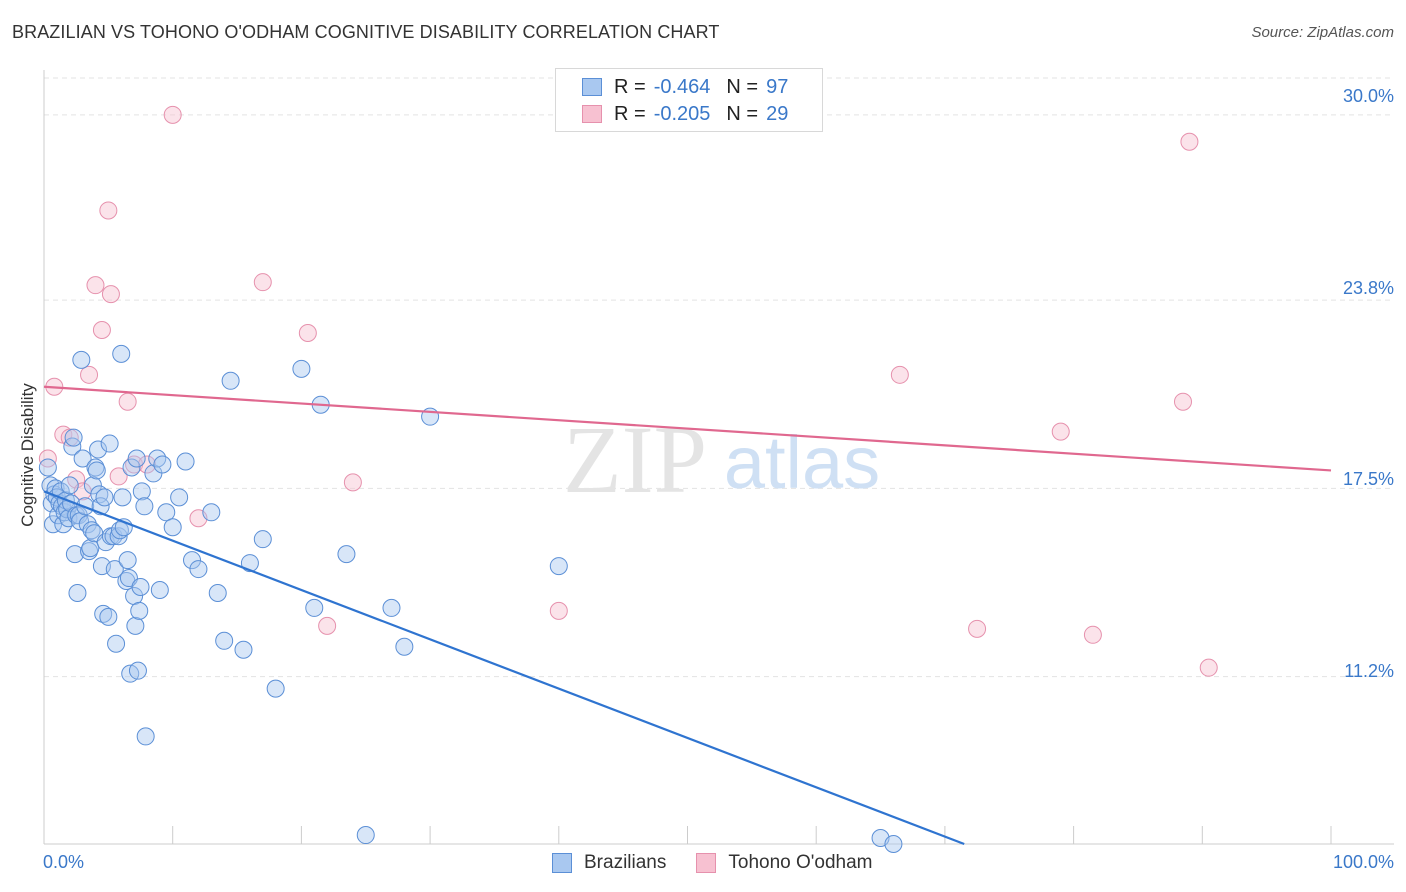  I want to click on legend-n-label: N =, so click(742, 86).